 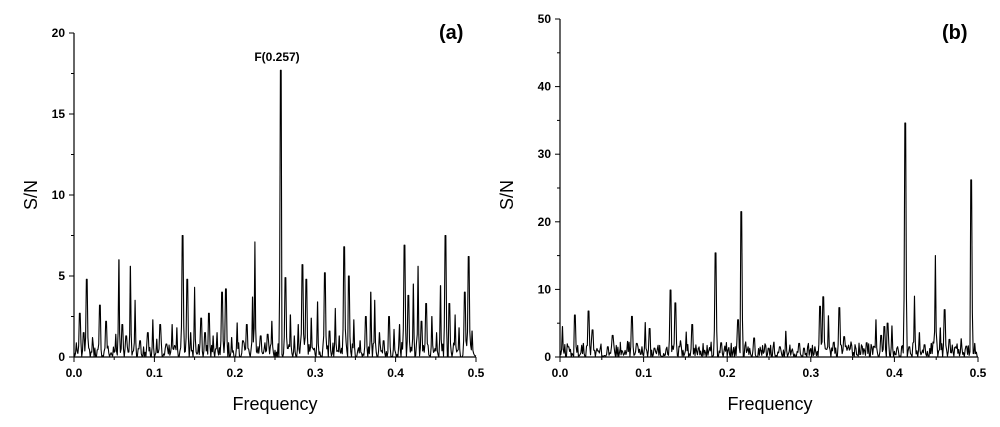 What do you see at coordinates (769, 404) in the screenshot?
I see `panel-b-x-axis-title: Frequency` at bounding box center [769, 404].